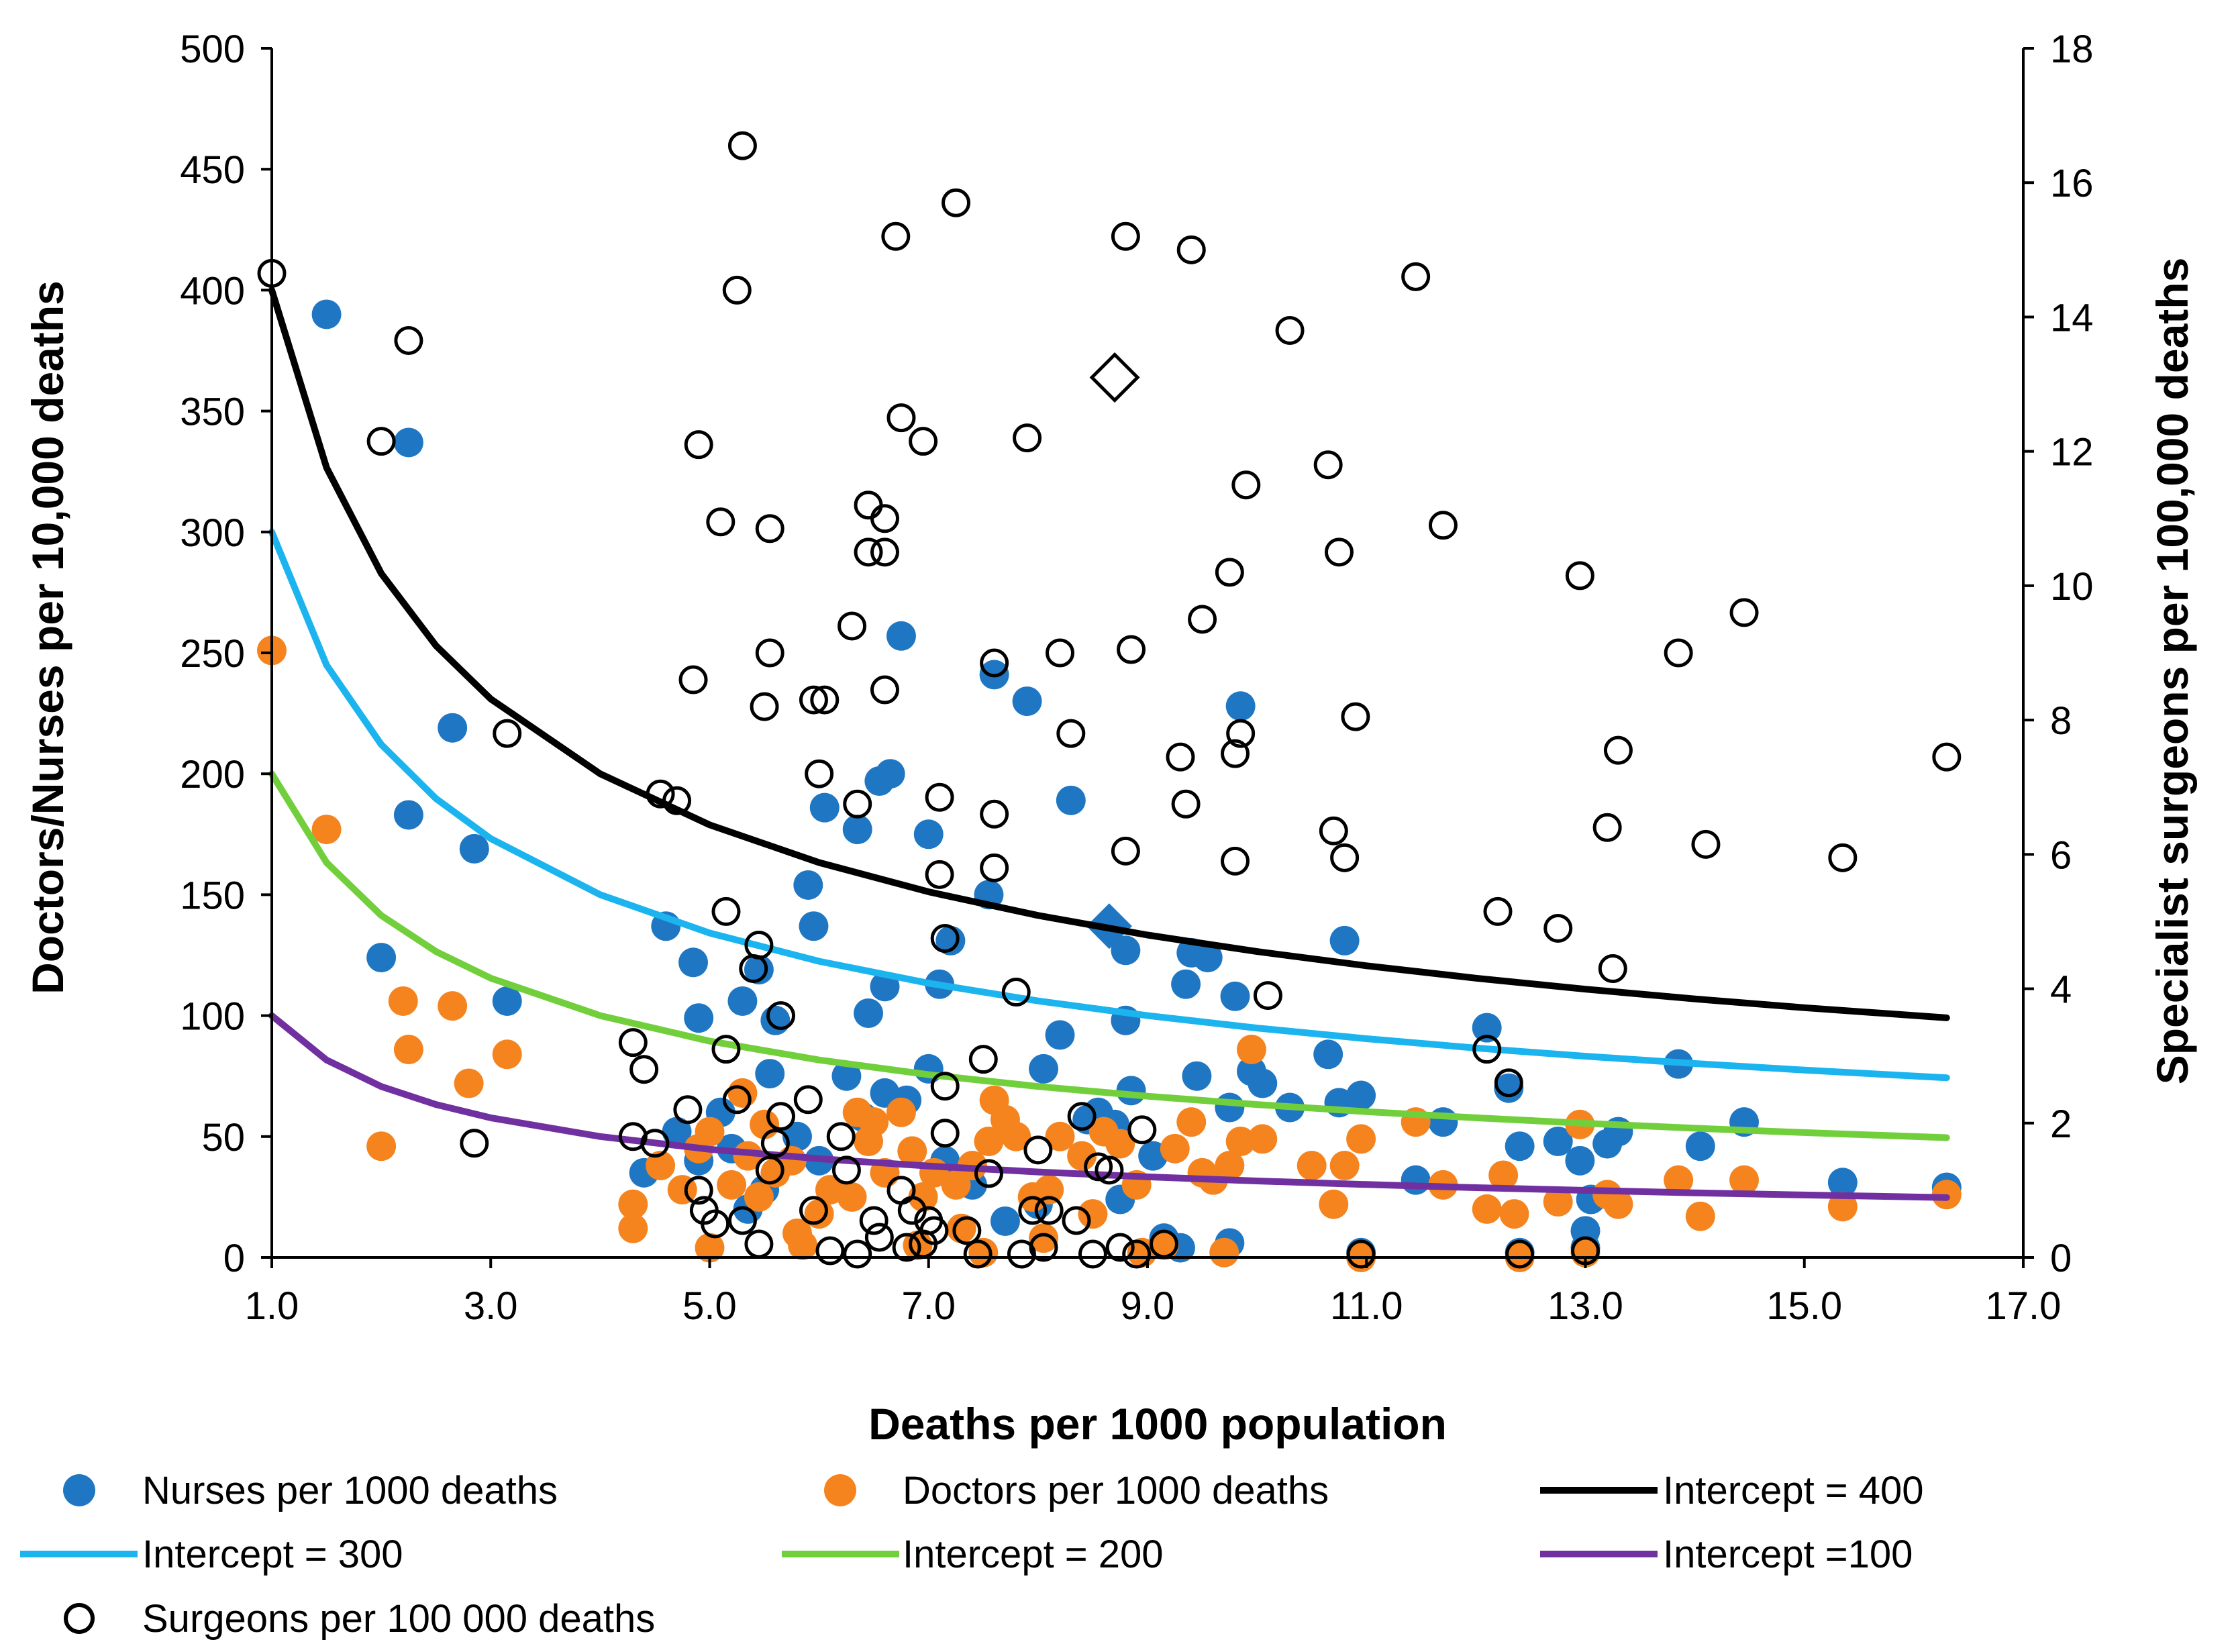 This screenshot has width=2234, height=1652. Describe the element at coordinates (1157, 1424) in the screenshot. I see `x-axis-title: Deaths per 1000 population` at that location.